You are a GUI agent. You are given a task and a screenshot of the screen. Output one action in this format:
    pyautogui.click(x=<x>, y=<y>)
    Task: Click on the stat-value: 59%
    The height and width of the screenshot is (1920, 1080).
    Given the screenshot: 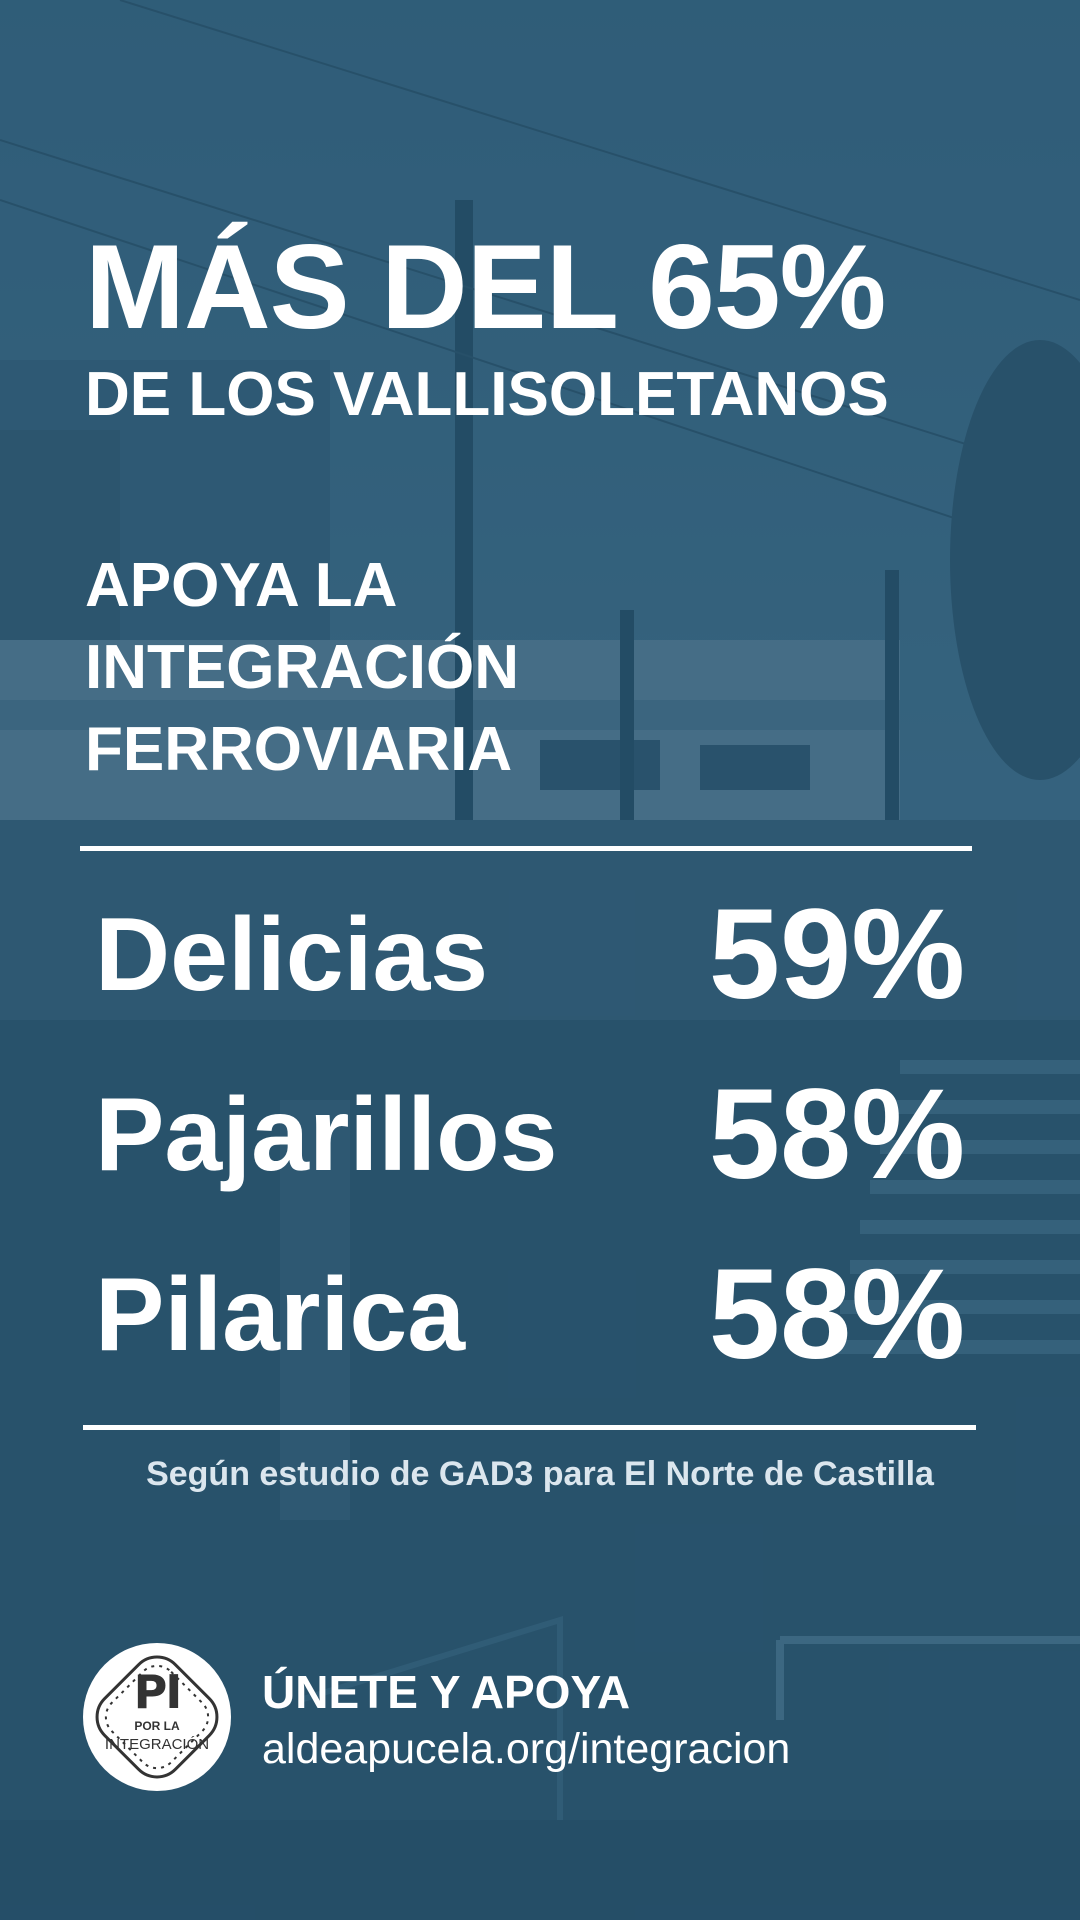 What is the action you would take?
    pyautogui.click(x=836, y=954)
    